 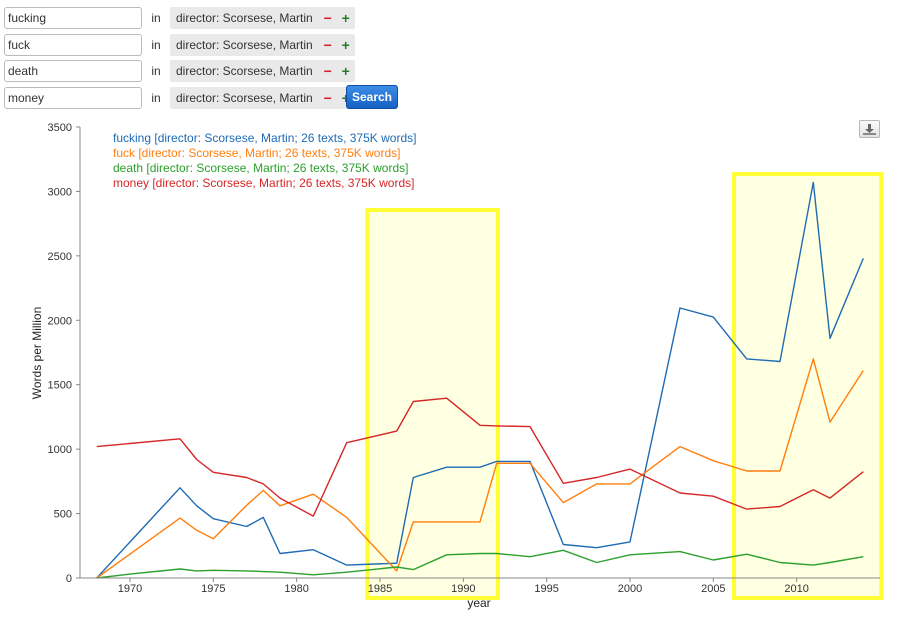 What do you see at coordinates (796, 589) in the screenshot?
I see `x-tick-label: 2010` at bounding box center [796, 589].